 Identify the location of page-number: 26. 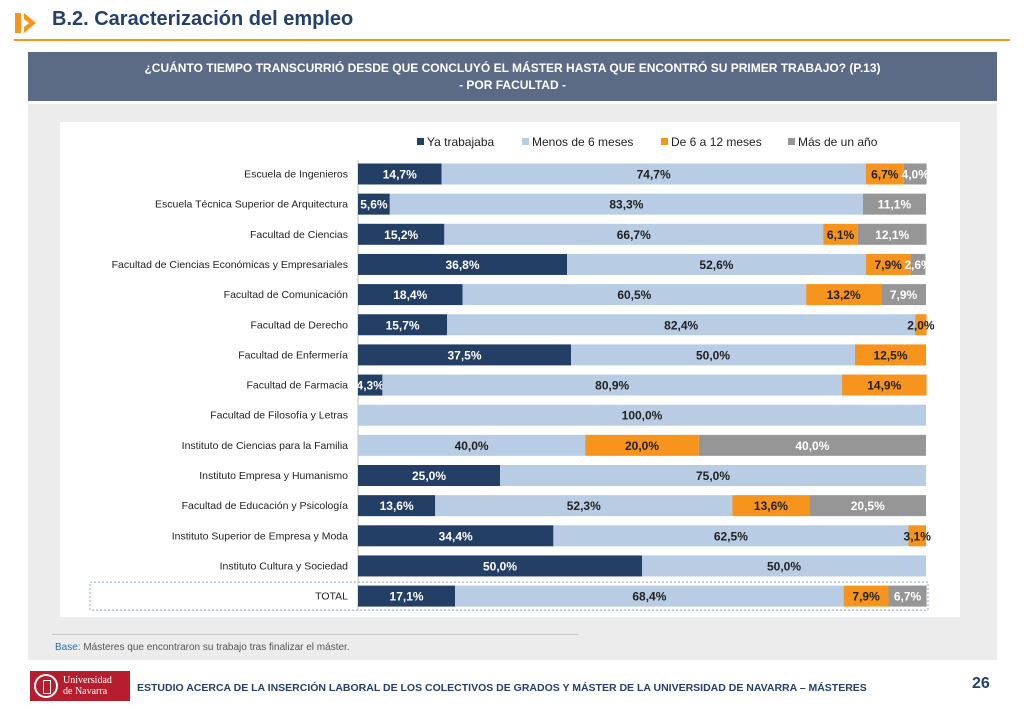
(981, 683).